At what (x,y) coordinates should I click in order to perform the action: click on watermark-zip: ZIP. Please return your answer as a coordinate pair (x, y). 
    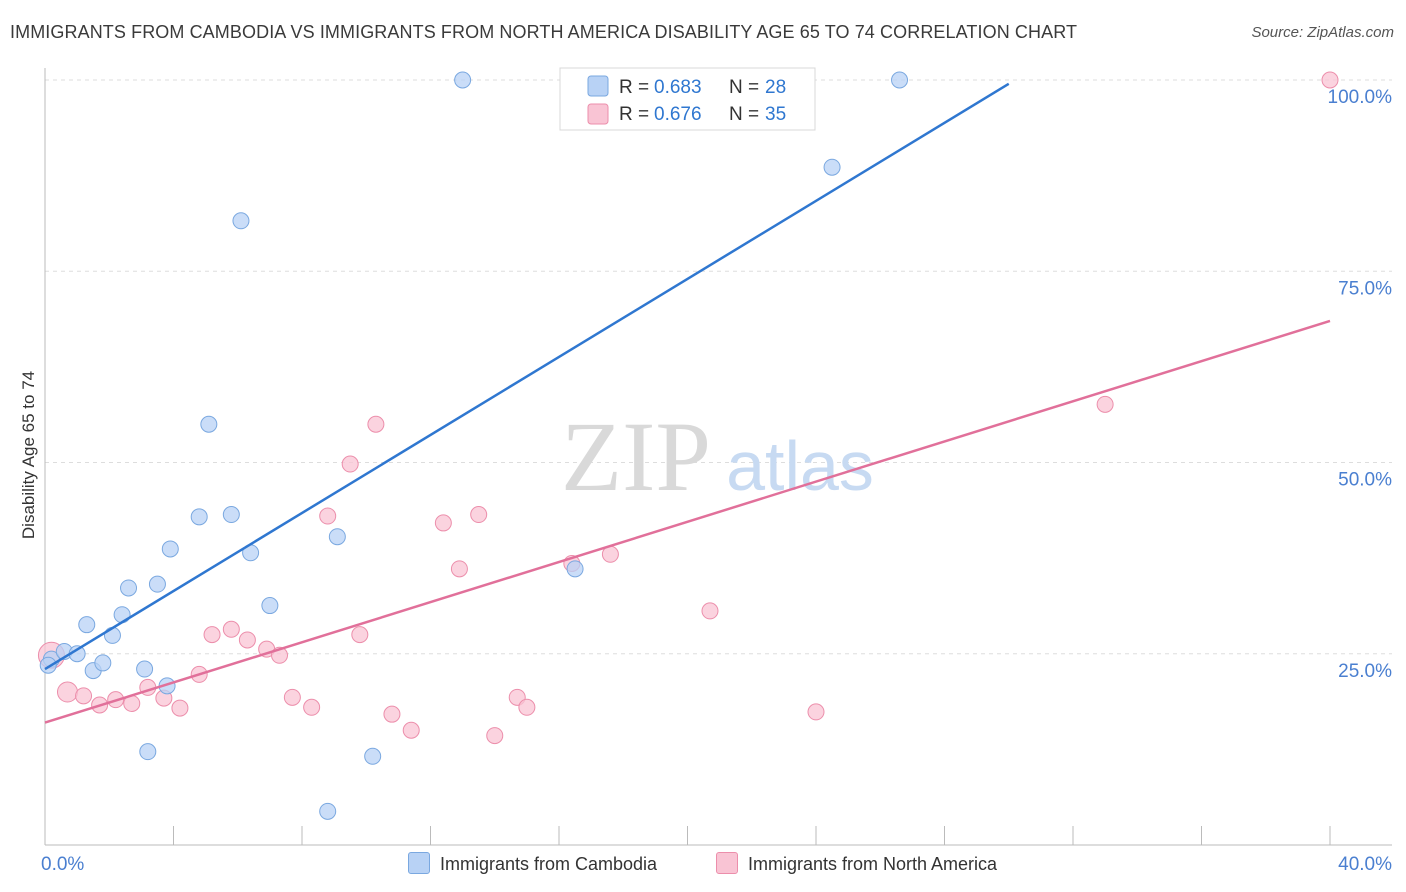
    Looking at the image, I should click on (636, 456).